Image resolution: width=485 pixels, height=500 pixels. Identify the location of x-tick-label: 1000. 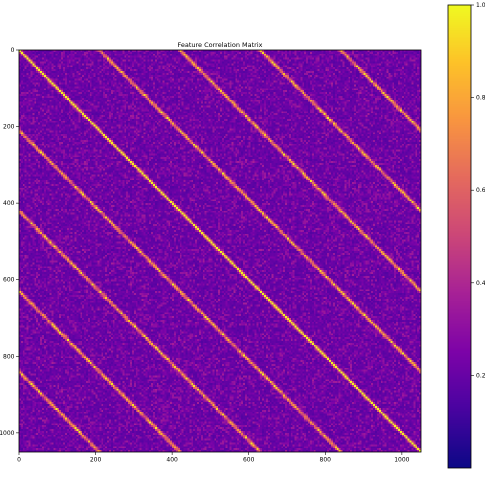
(401, 460).